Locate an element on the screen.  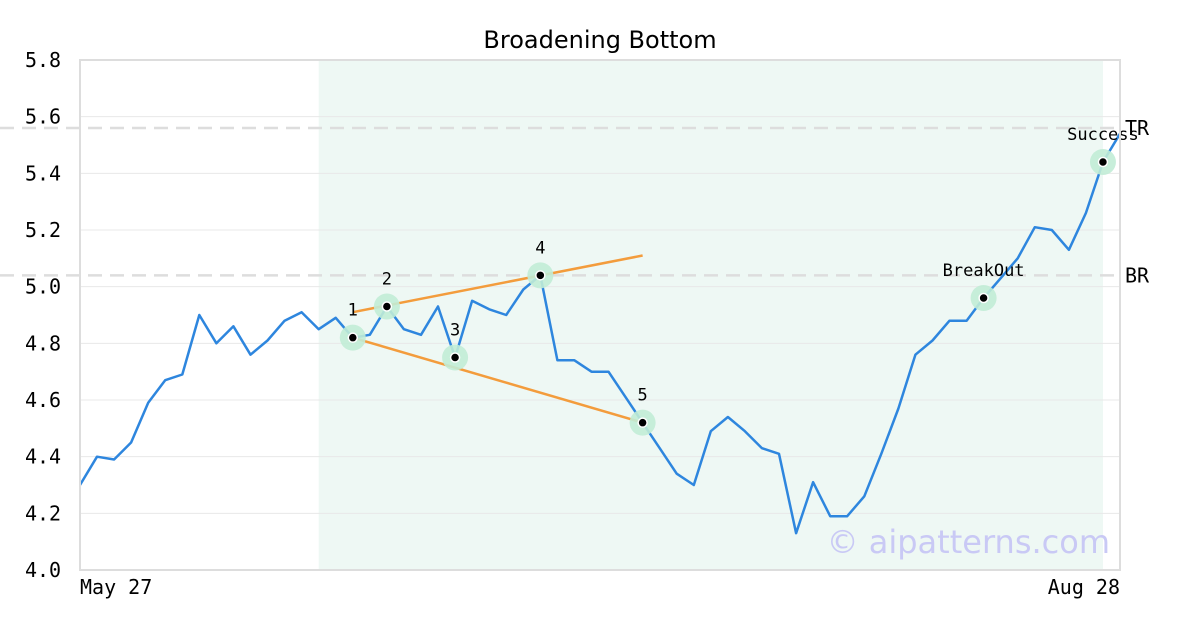
point-label: 4 is located at coordinates (540, 248).